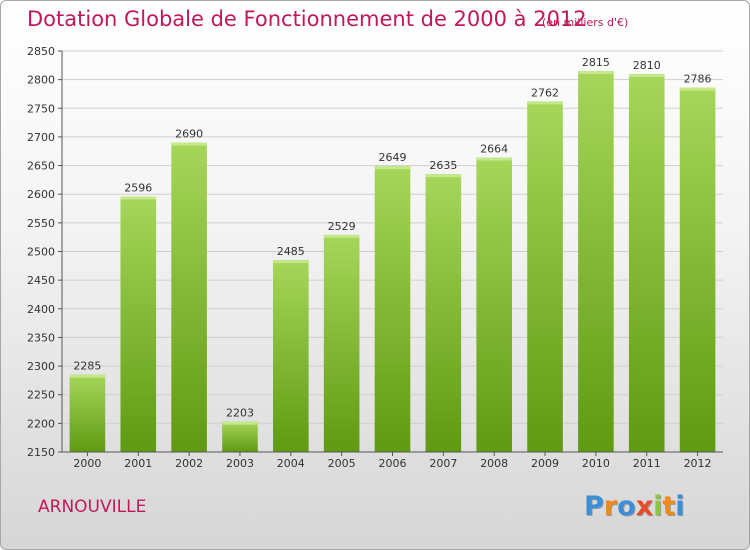  I want to click on commune-name: ARNOUVILLE, so click(92, 507).